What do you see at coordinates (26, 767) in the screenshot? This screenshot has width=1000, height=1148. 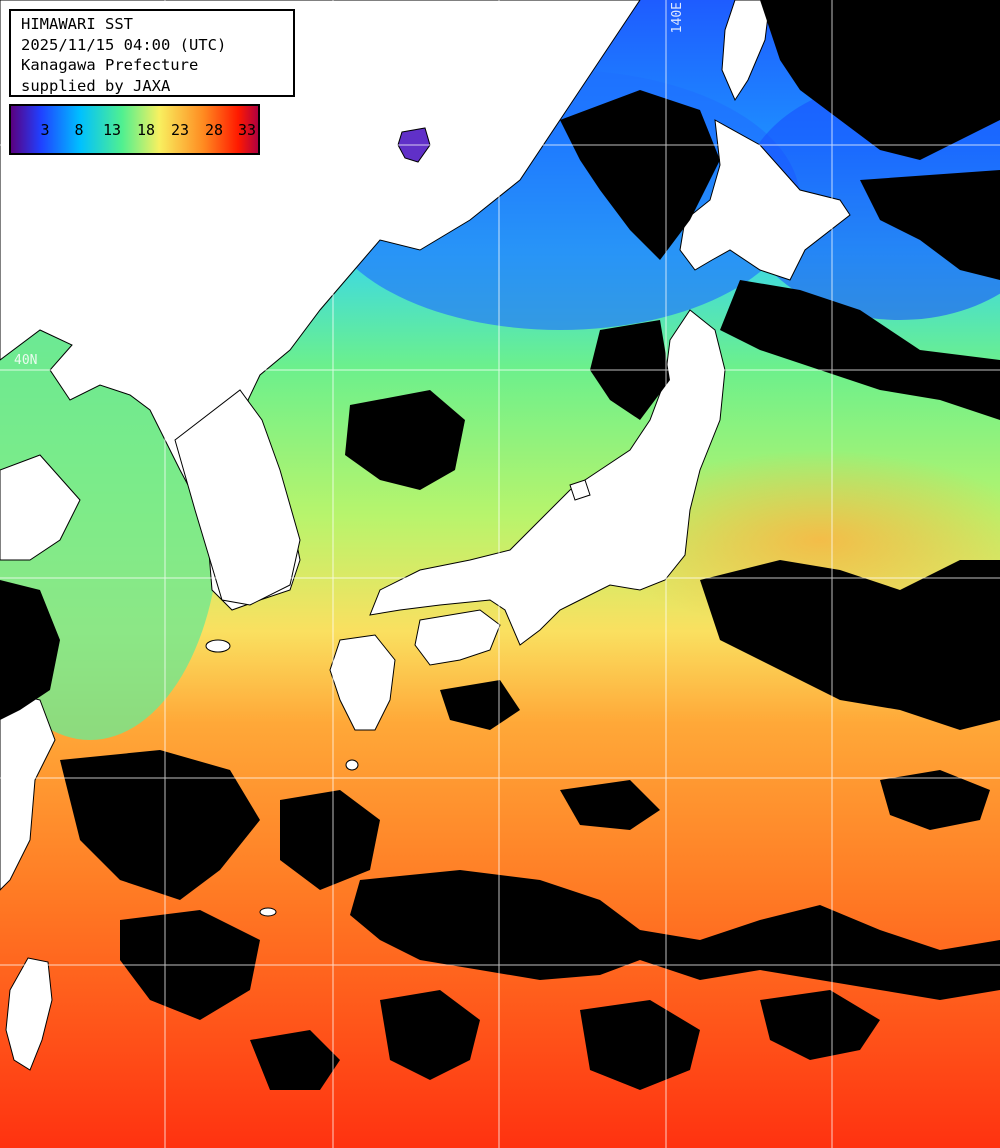 I see `latitude-label-30n: 30N` at bounding box center [26, 767].